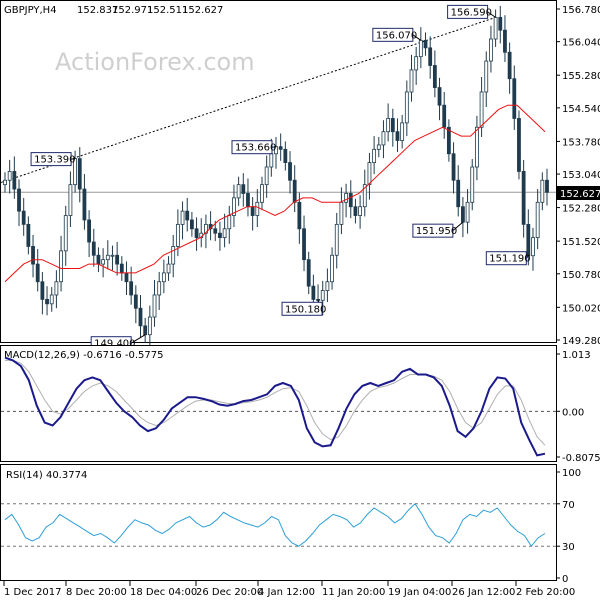 The height and width of the screenshot is (600, 600). I want to click on time-tick-label: 2 Feb 20:00, so click(545, 592).